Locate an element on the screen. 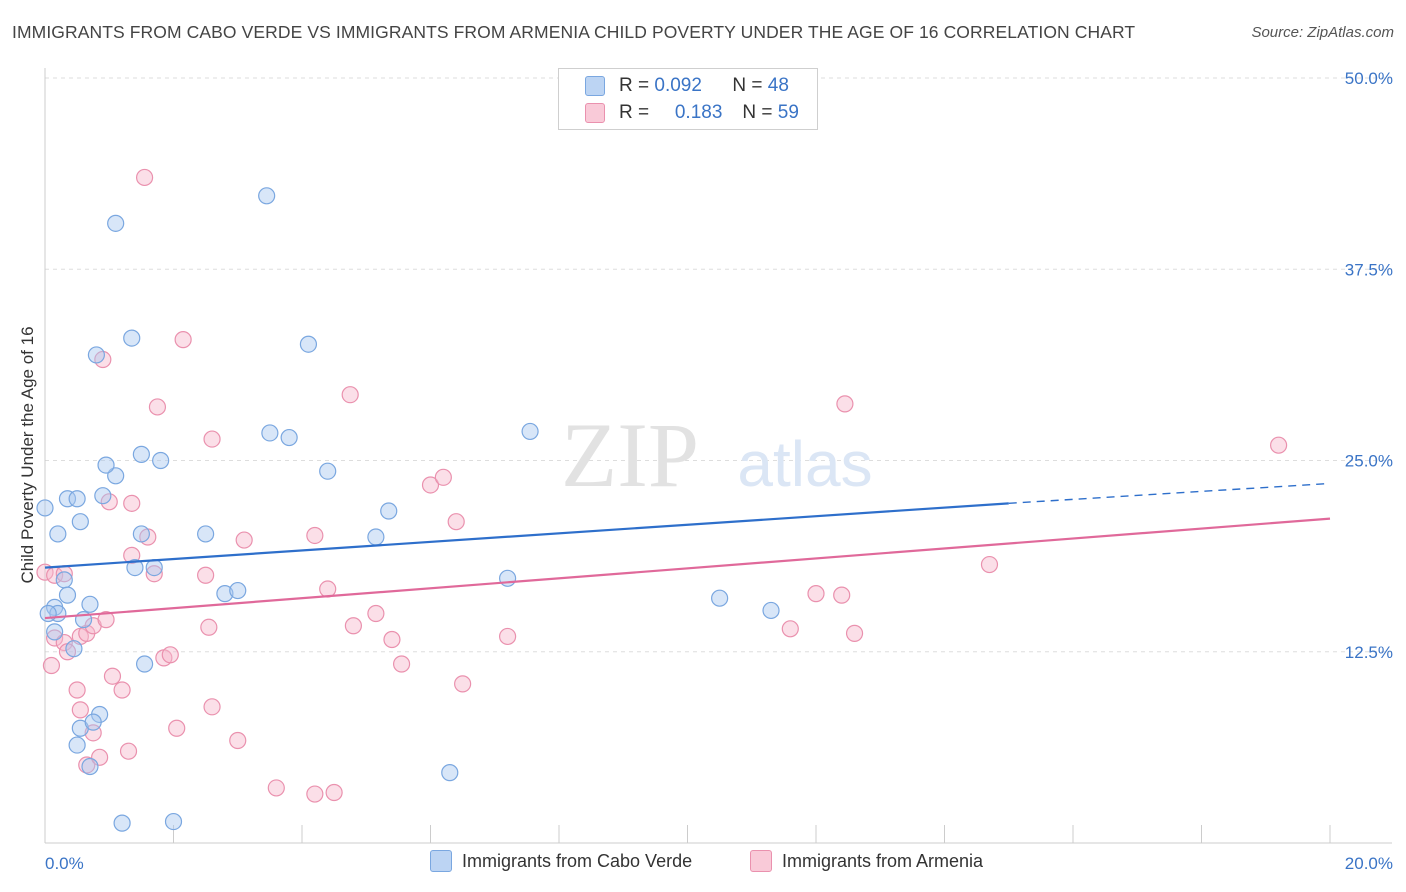 This screenshot has width=1406, height=892. legend-item-cabo-verde: Immigrants from Cabo Verde is located at coordinates (561, 861).